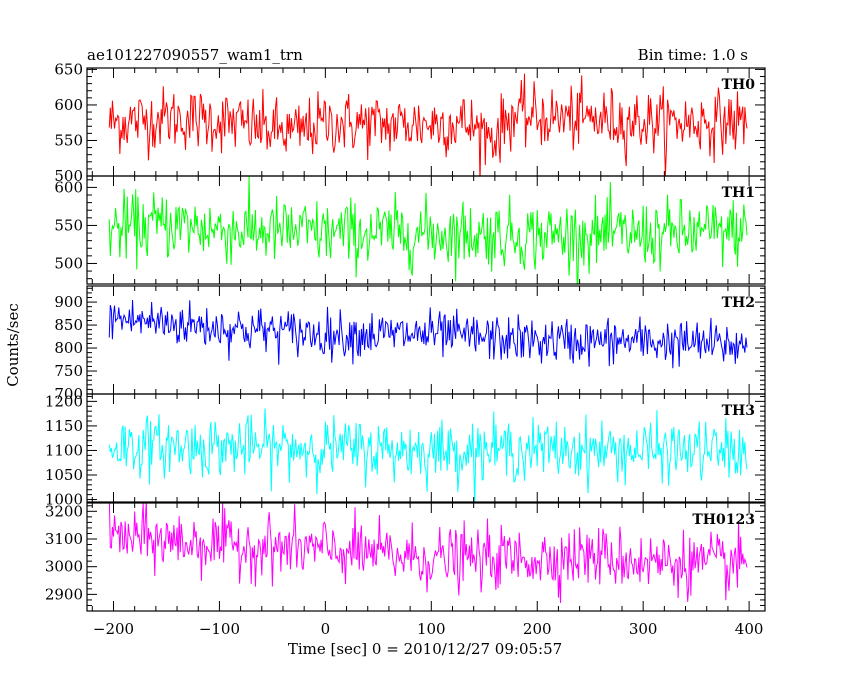 Image resolution: width=850 pixels, height=680 pixels. I want to click on panel-th2: 700 750 800 850 900 TH2, so click(410, 344).